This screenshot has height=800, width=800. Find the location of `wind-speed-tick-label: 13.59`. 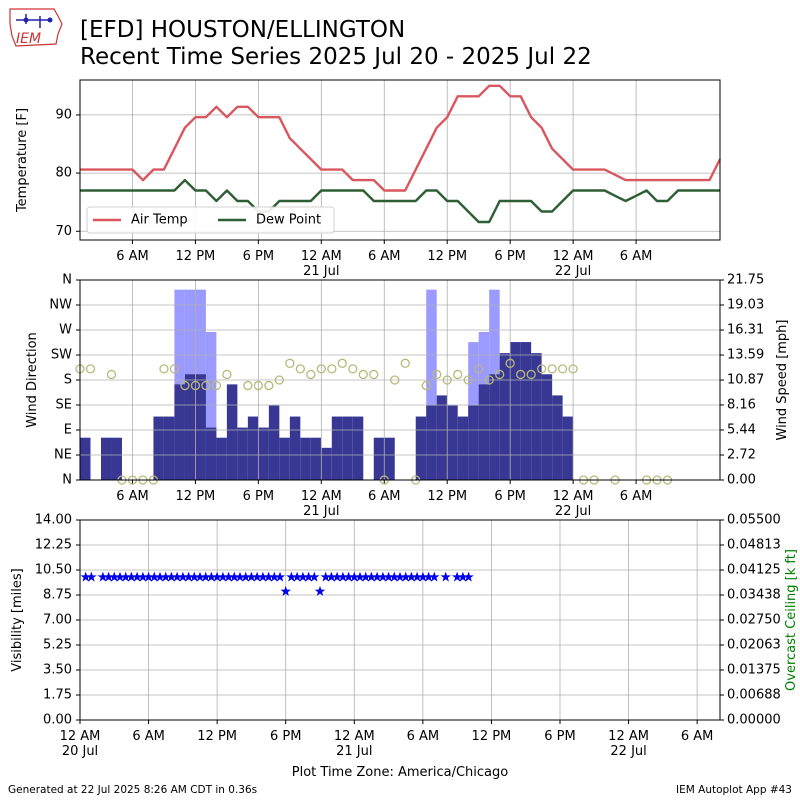

wind-speed-tick-label: 13.59 is located at coordinates (745, 355).